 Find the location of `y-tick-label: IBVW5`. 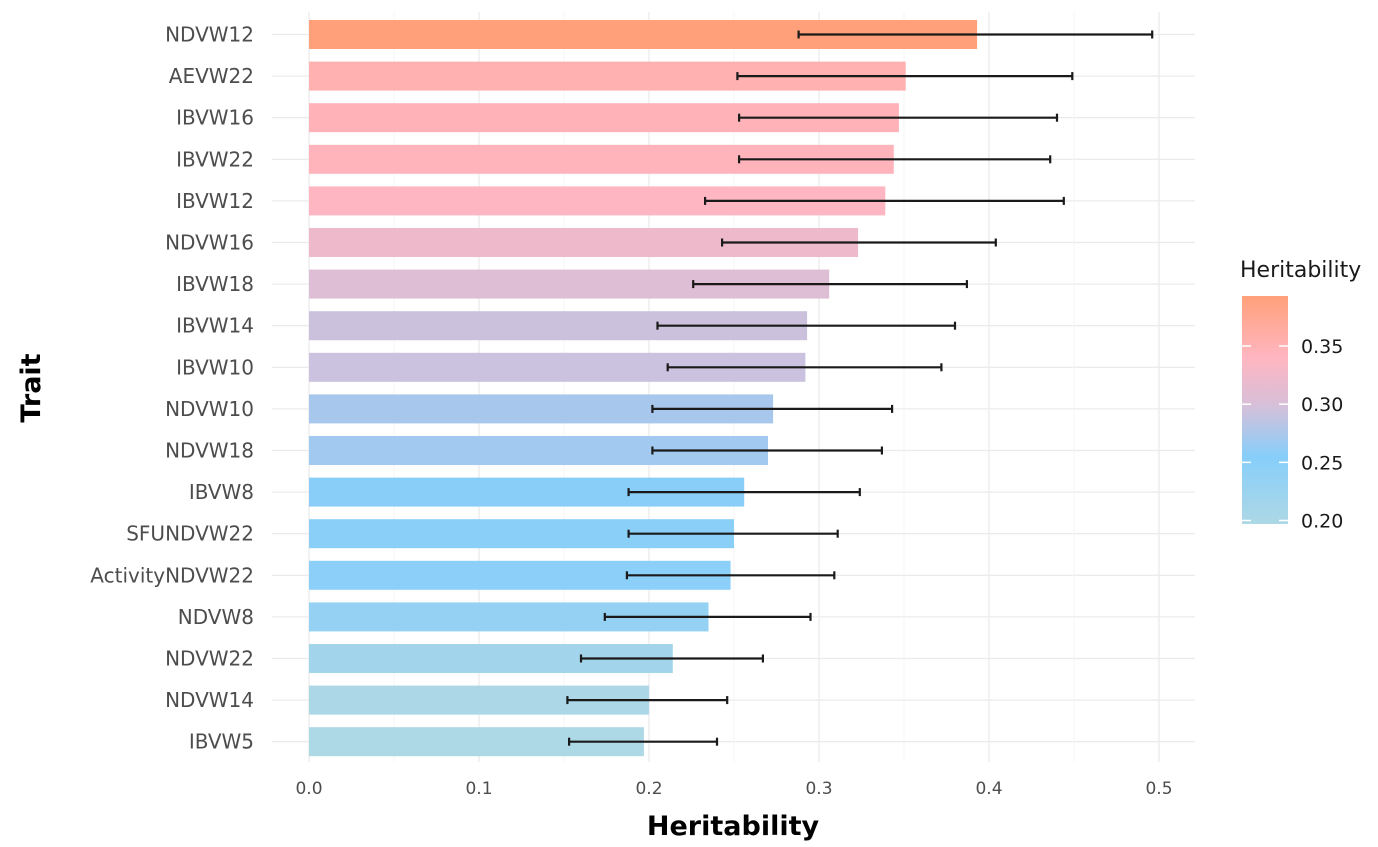

y-tick-label: IBVW5 is located at coordinates (221, 742).